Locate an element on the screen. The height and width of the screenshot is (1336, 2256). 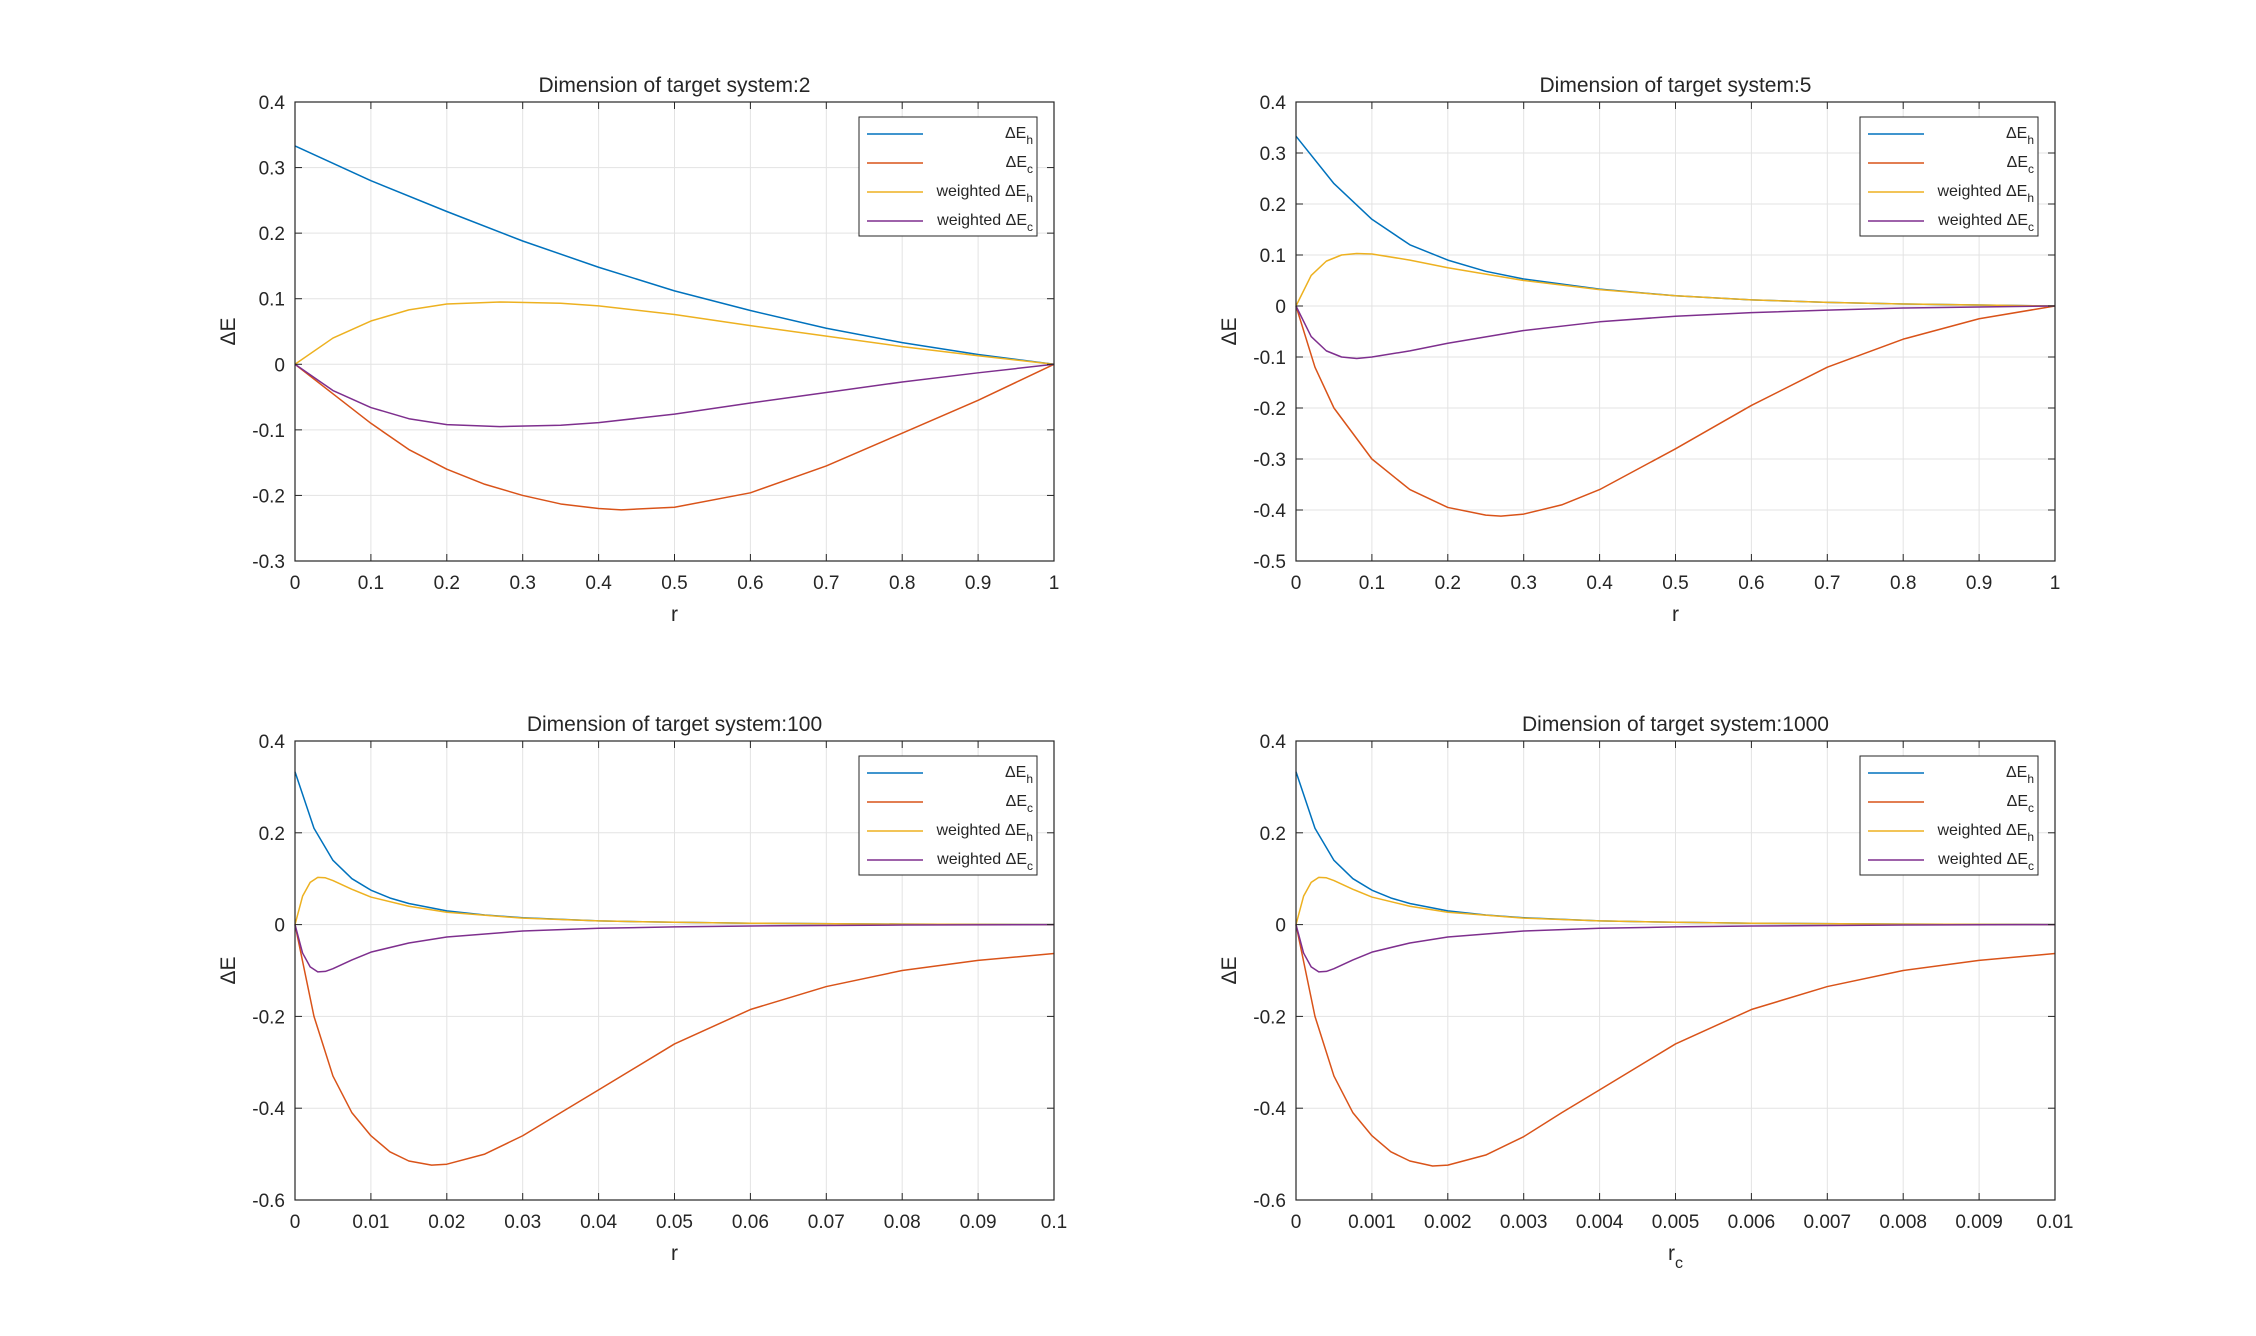
x-tick-label: 0.04 is located at coordinates (598, 1222).